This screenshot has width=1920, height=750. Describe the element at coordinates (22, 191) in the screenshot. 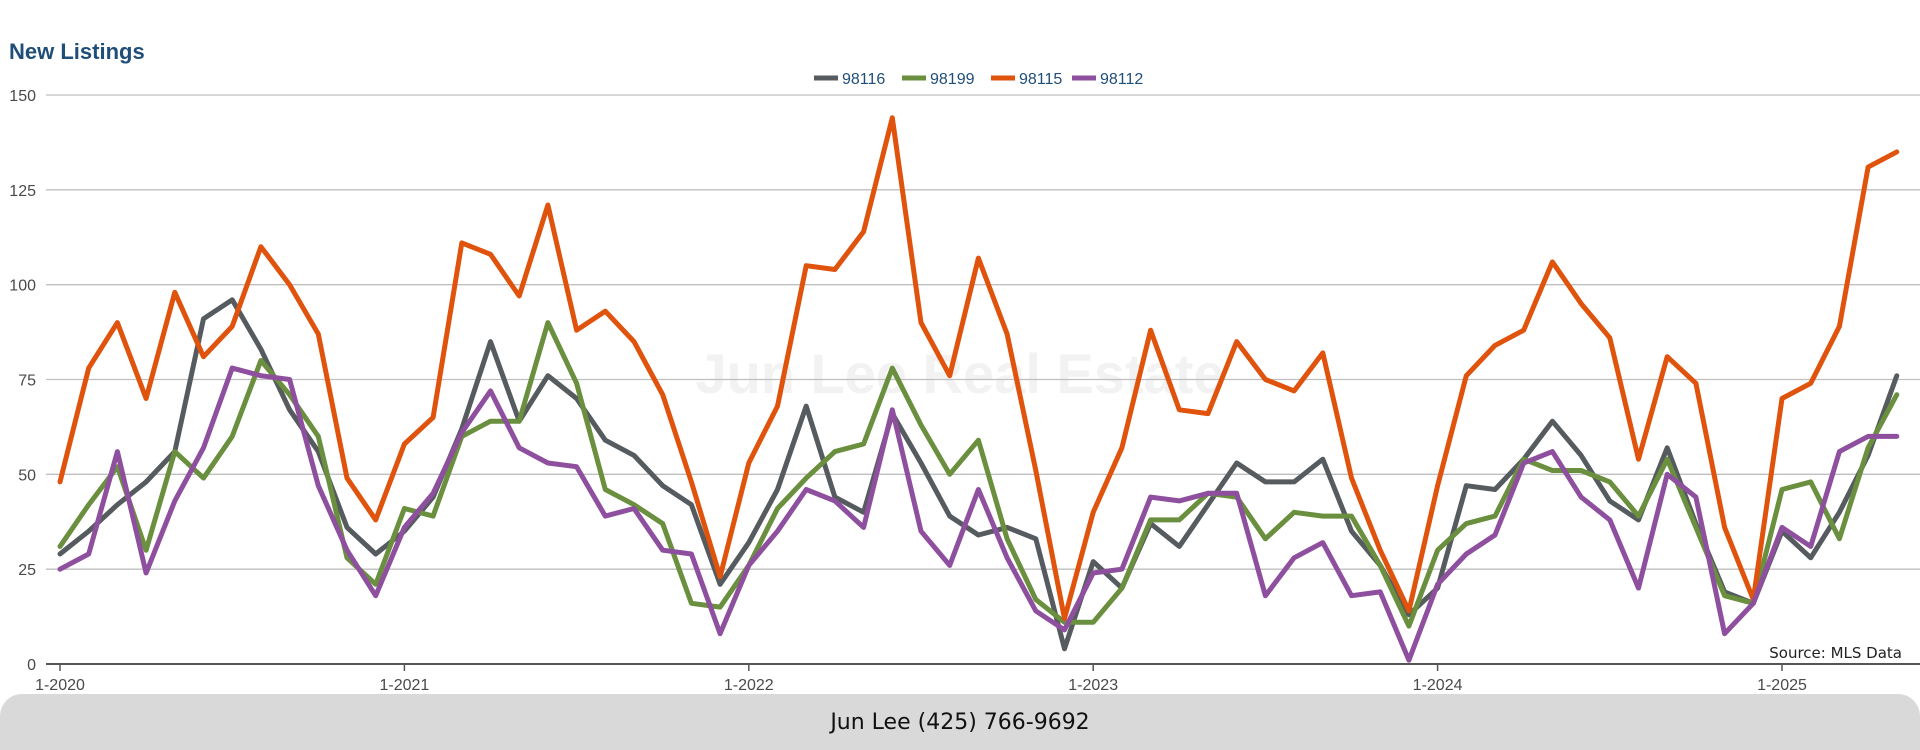

I see `y-tick-label: 125` at that location.